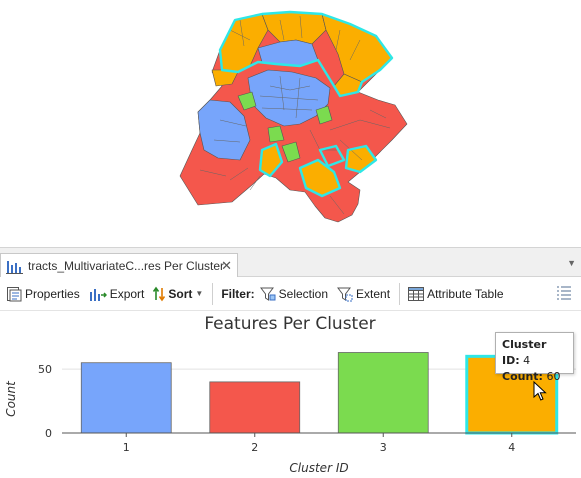 This screenshot has height=478, width=581. I want to click on tooltip-id-value: 4, so click(527, 360).